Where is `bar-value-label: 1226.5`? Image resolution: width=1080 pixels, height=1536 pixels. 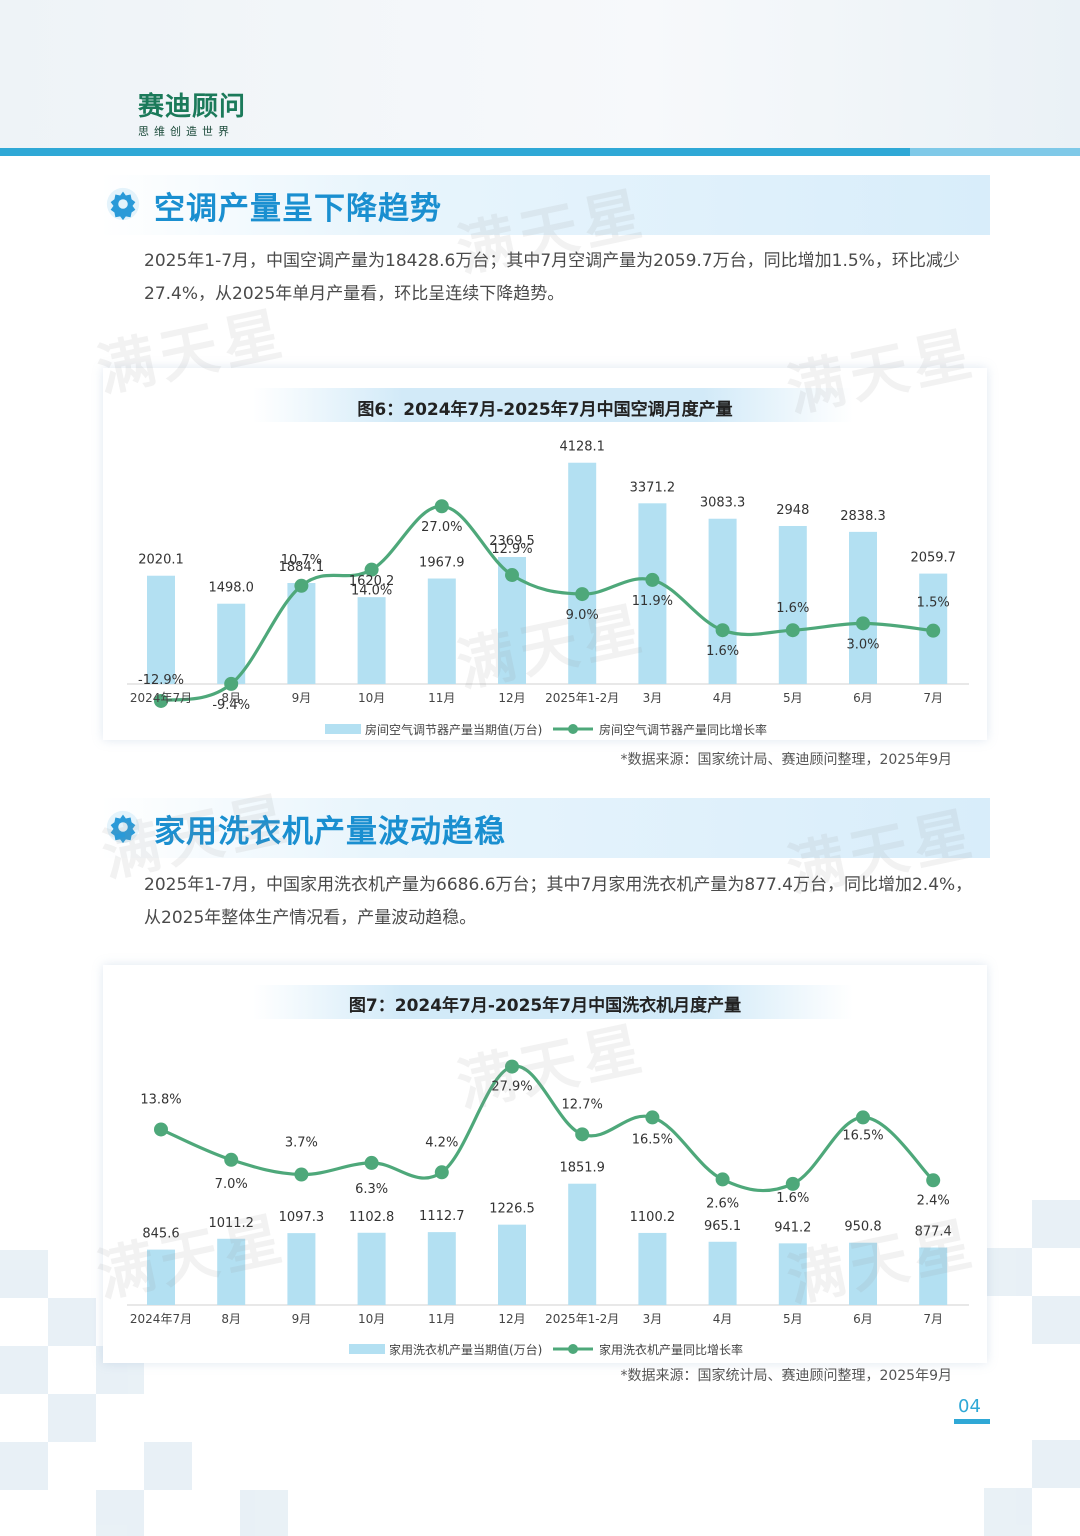
bar-value-label: 1226.5 is located at coordinates (512, 1209).